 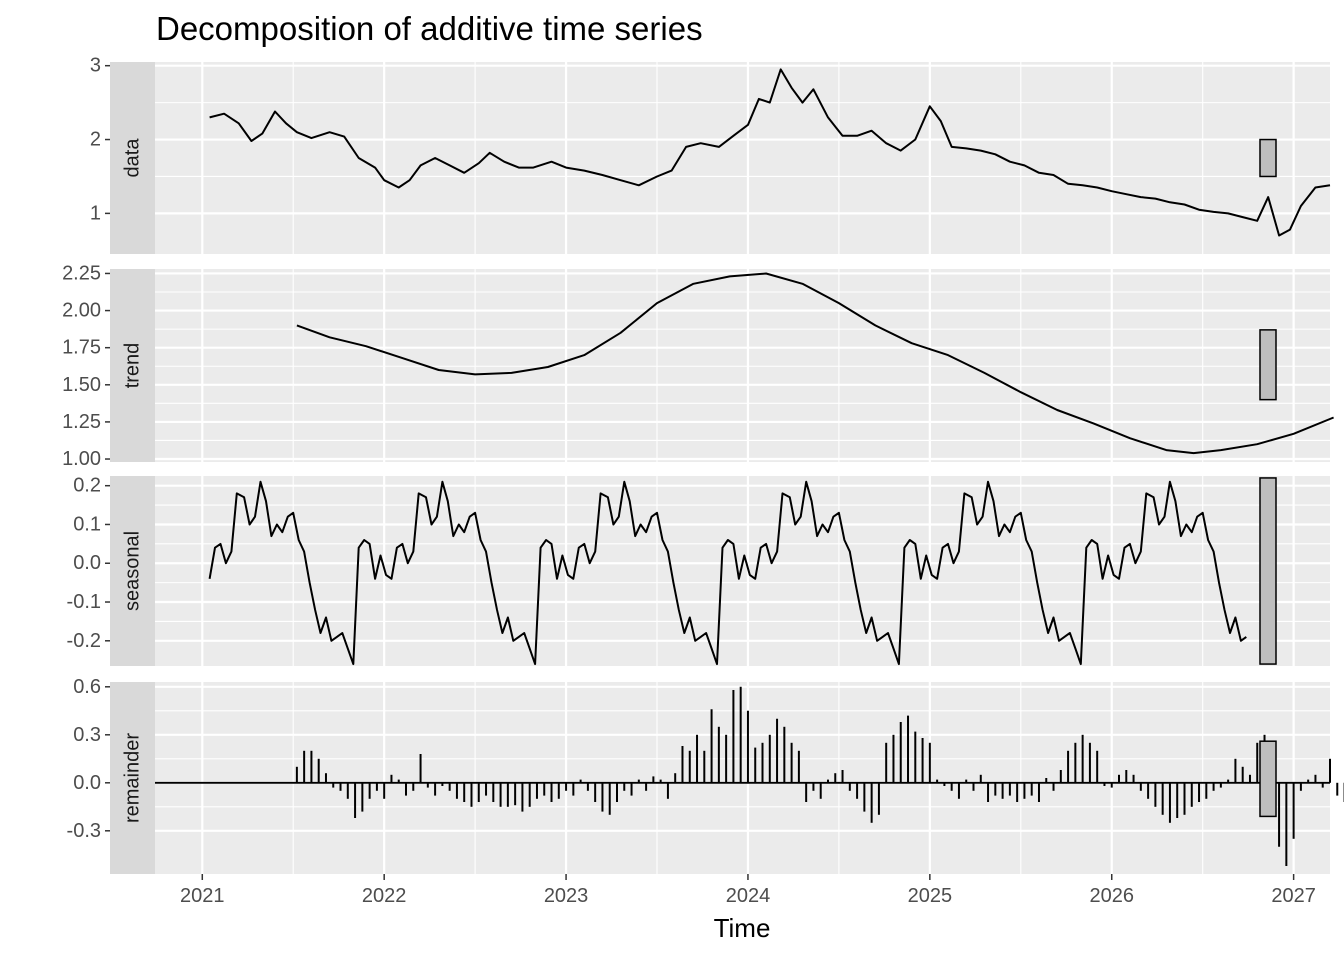 What do you see at coordinates (87, 735) in the screenshot?
I see `y-tick-label: 0.3` at bounding box center [87, 735].